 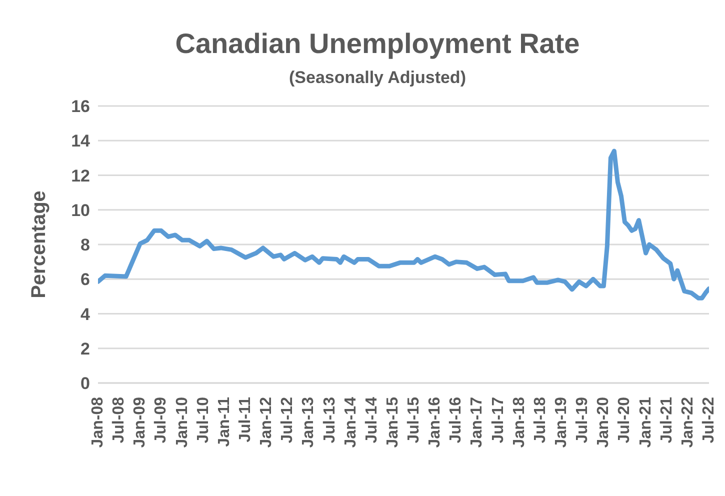 I want to click on x-tick-label: Jul-15, so click(x=414, y=420).